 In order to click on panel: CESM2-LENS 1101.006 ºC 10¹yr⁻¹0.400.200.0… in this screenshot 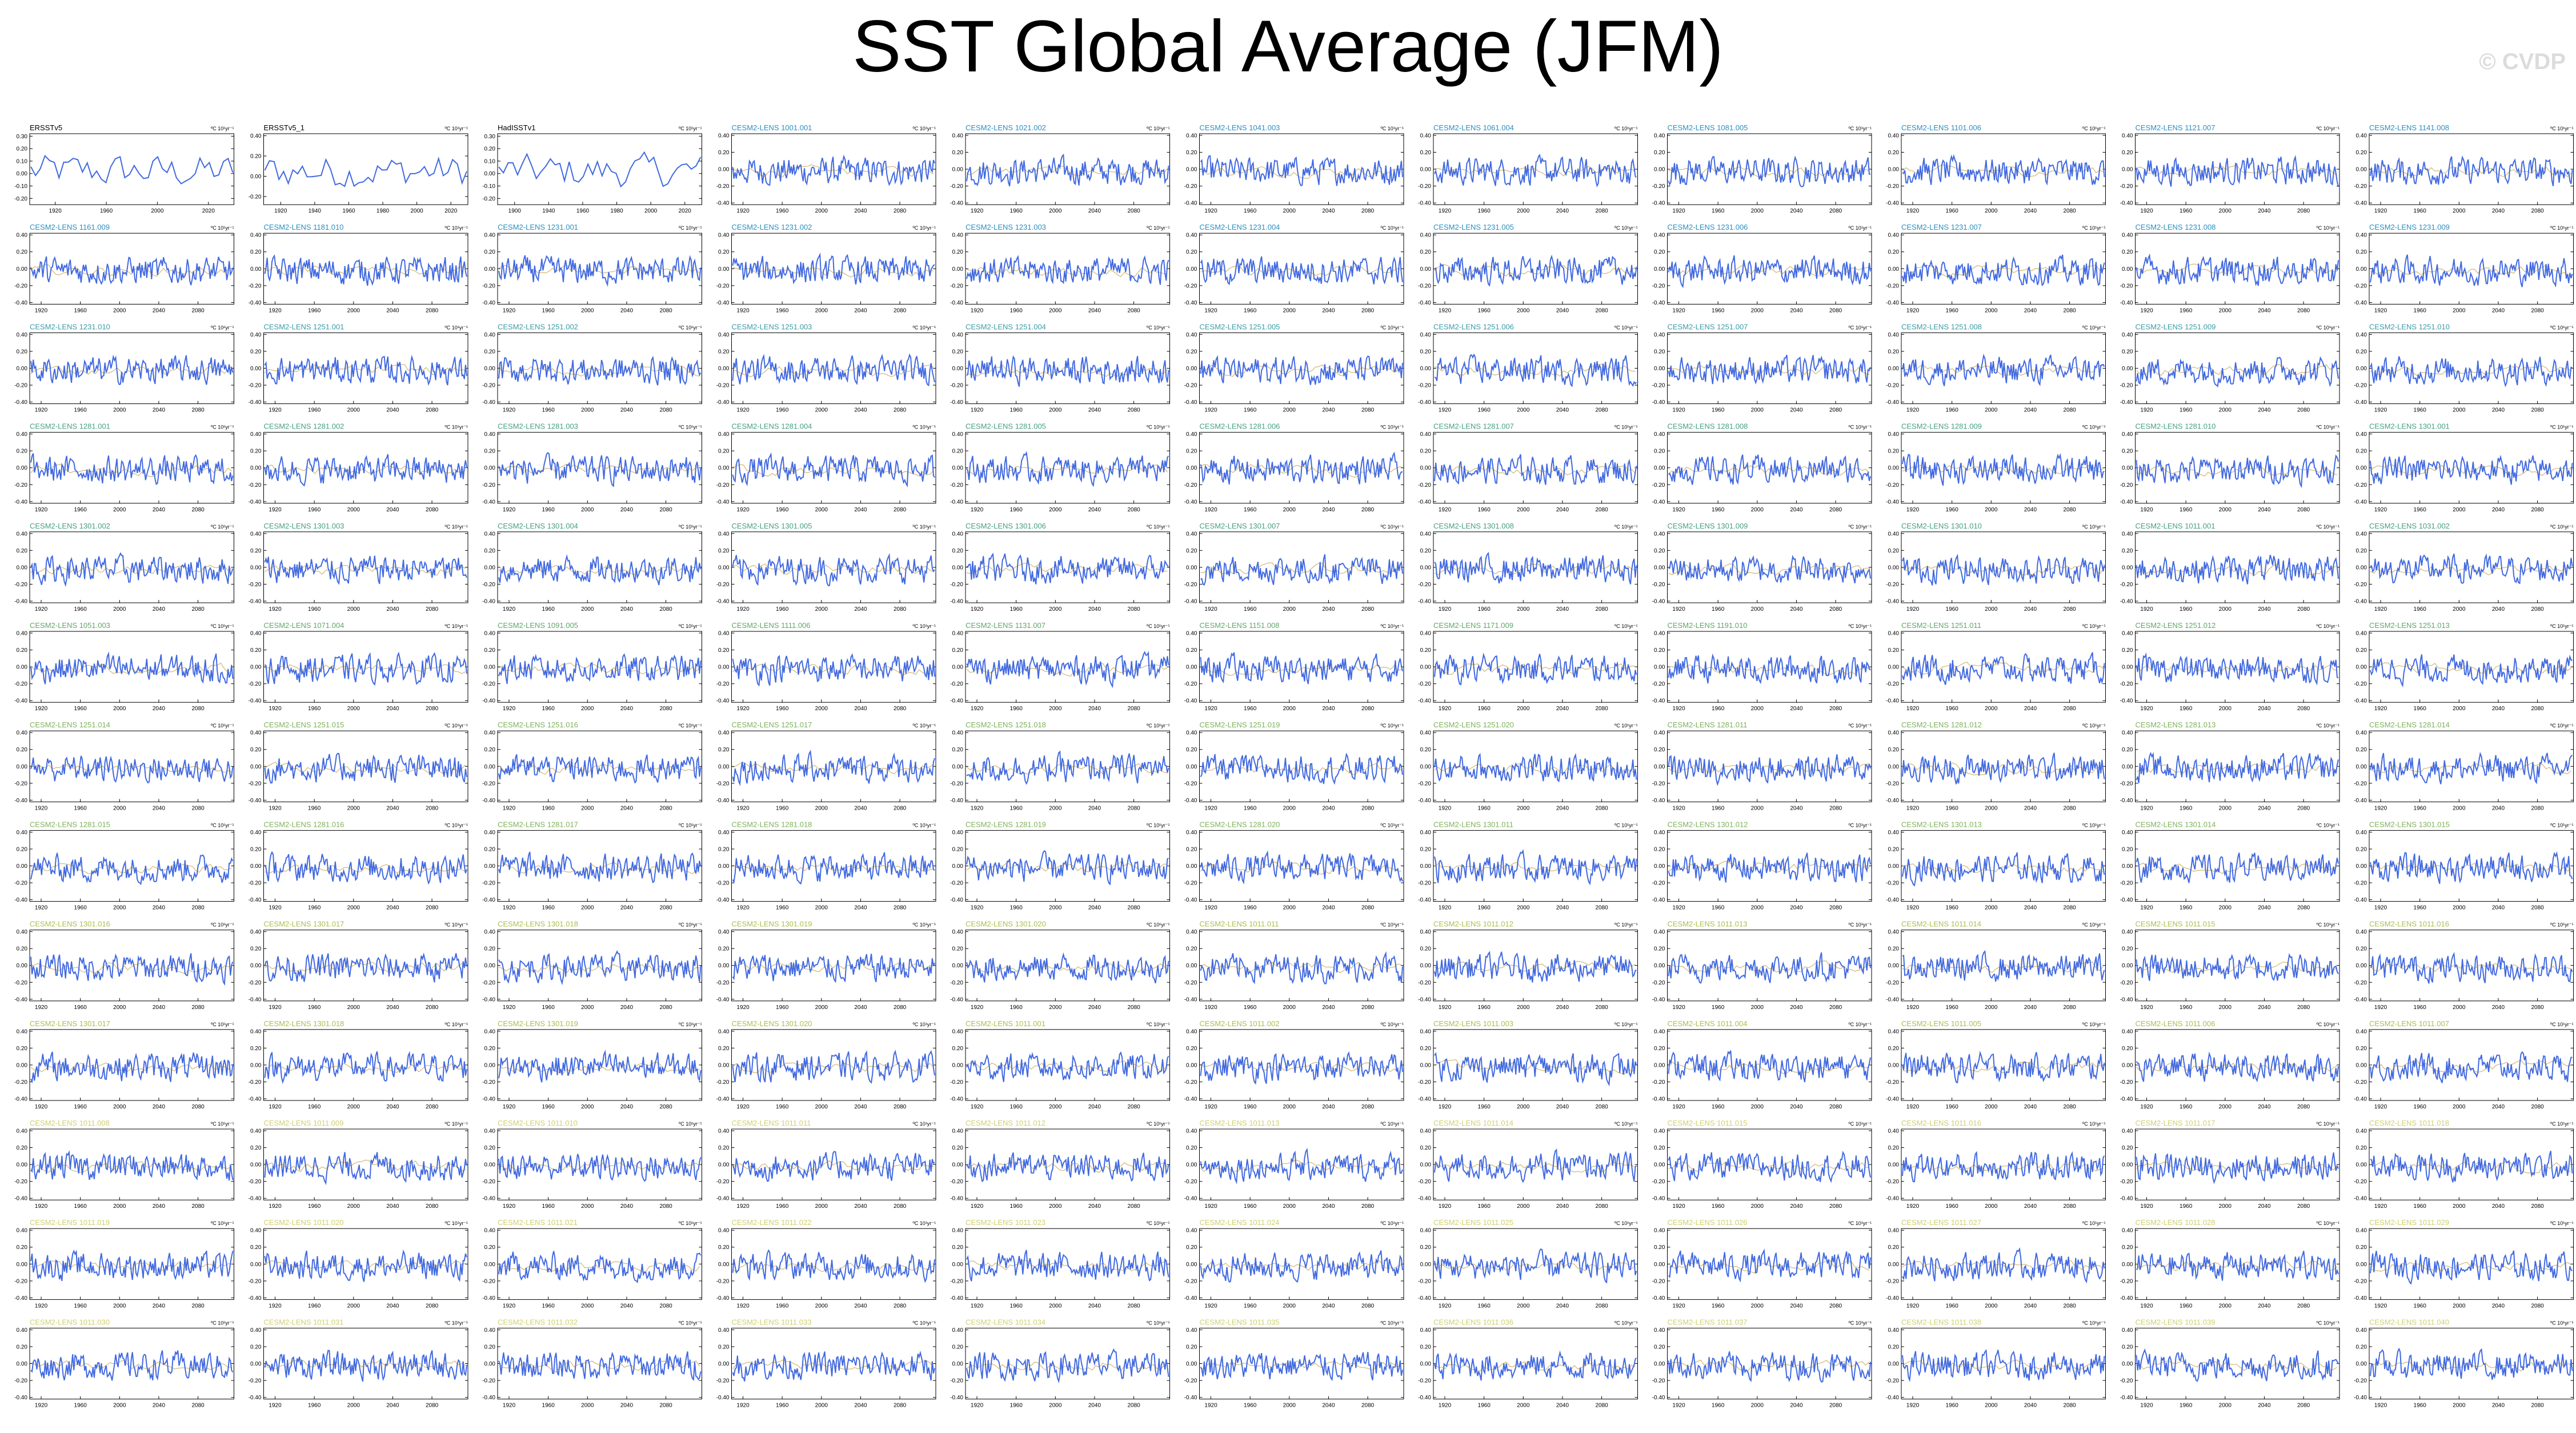, I will do `click(1996, 168)`.